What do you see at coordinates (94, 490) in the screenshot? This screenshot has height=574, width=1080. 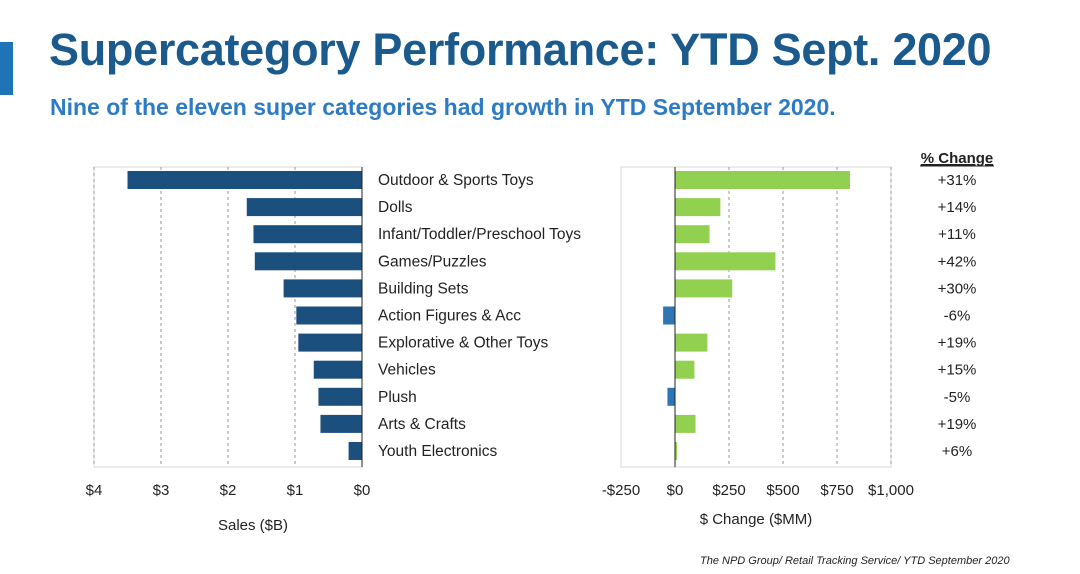 I see `sales-tick-label: $4` at bounding box center [94, 490].